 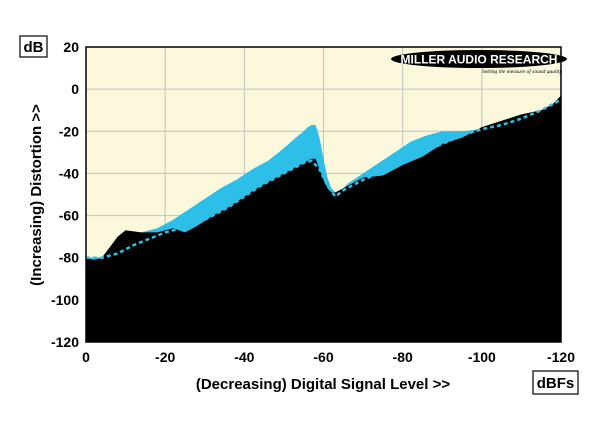 I want to click on y-tick-labels: 20 0 -20 -40 -60 -80 -100 -120, so click(x=65, y=194).